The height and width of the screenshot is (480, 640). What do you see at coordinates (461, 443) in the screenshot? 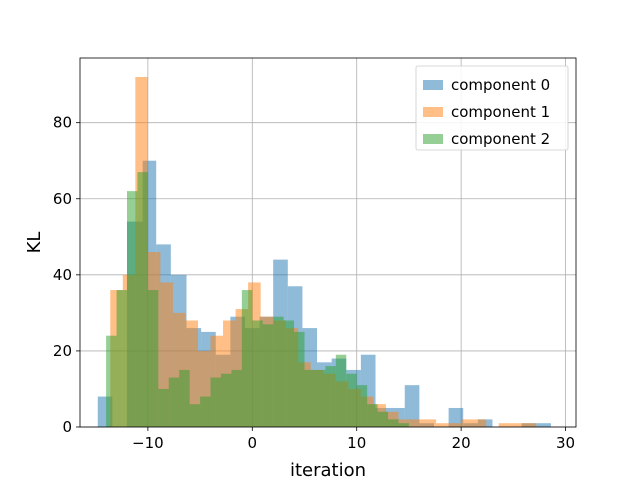
I see `x-tick-label: 20` at bounding box center [461, 443].